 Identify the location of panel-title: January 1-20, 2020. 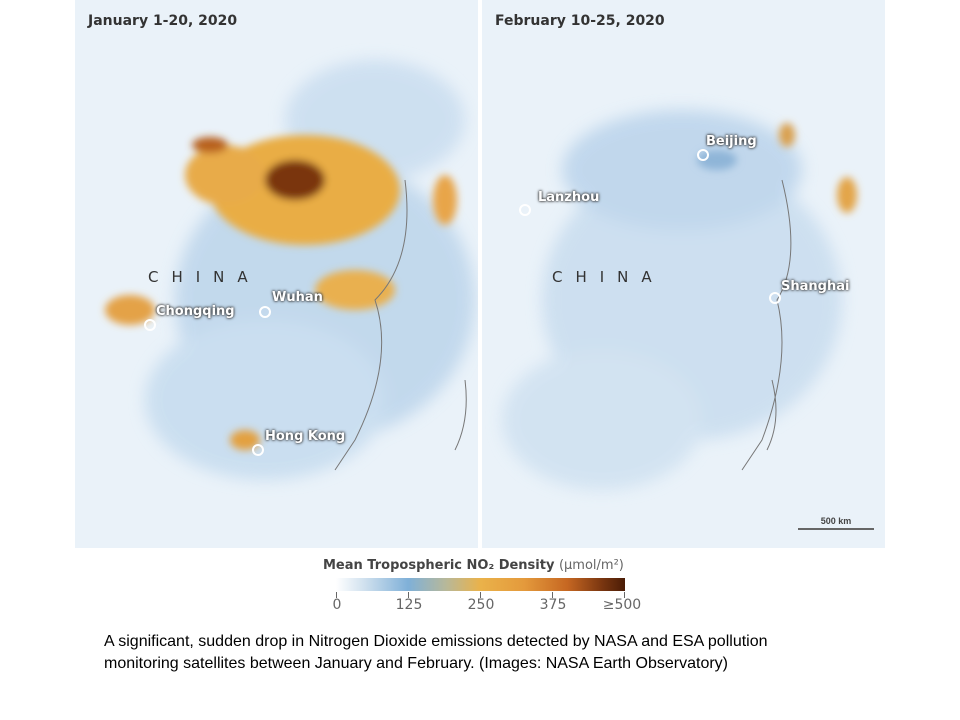
(163, 21).